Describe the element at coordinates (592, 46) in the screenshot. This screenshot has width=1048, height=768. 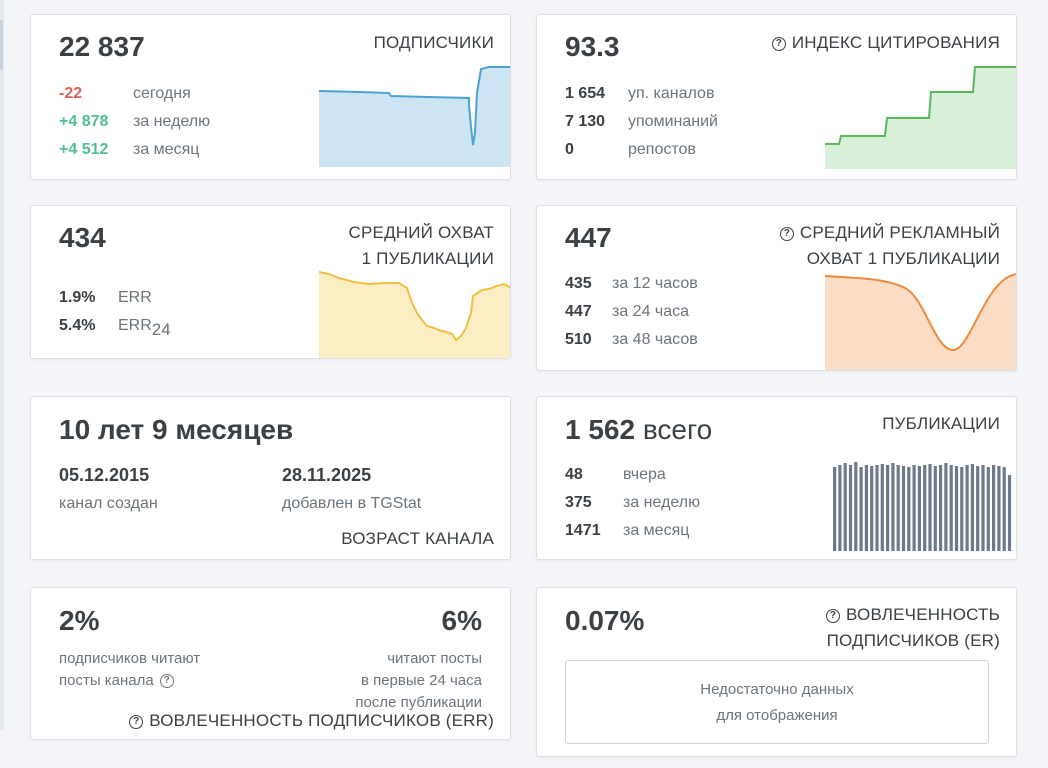
I see `citation-index-value: 93.3` at that location.